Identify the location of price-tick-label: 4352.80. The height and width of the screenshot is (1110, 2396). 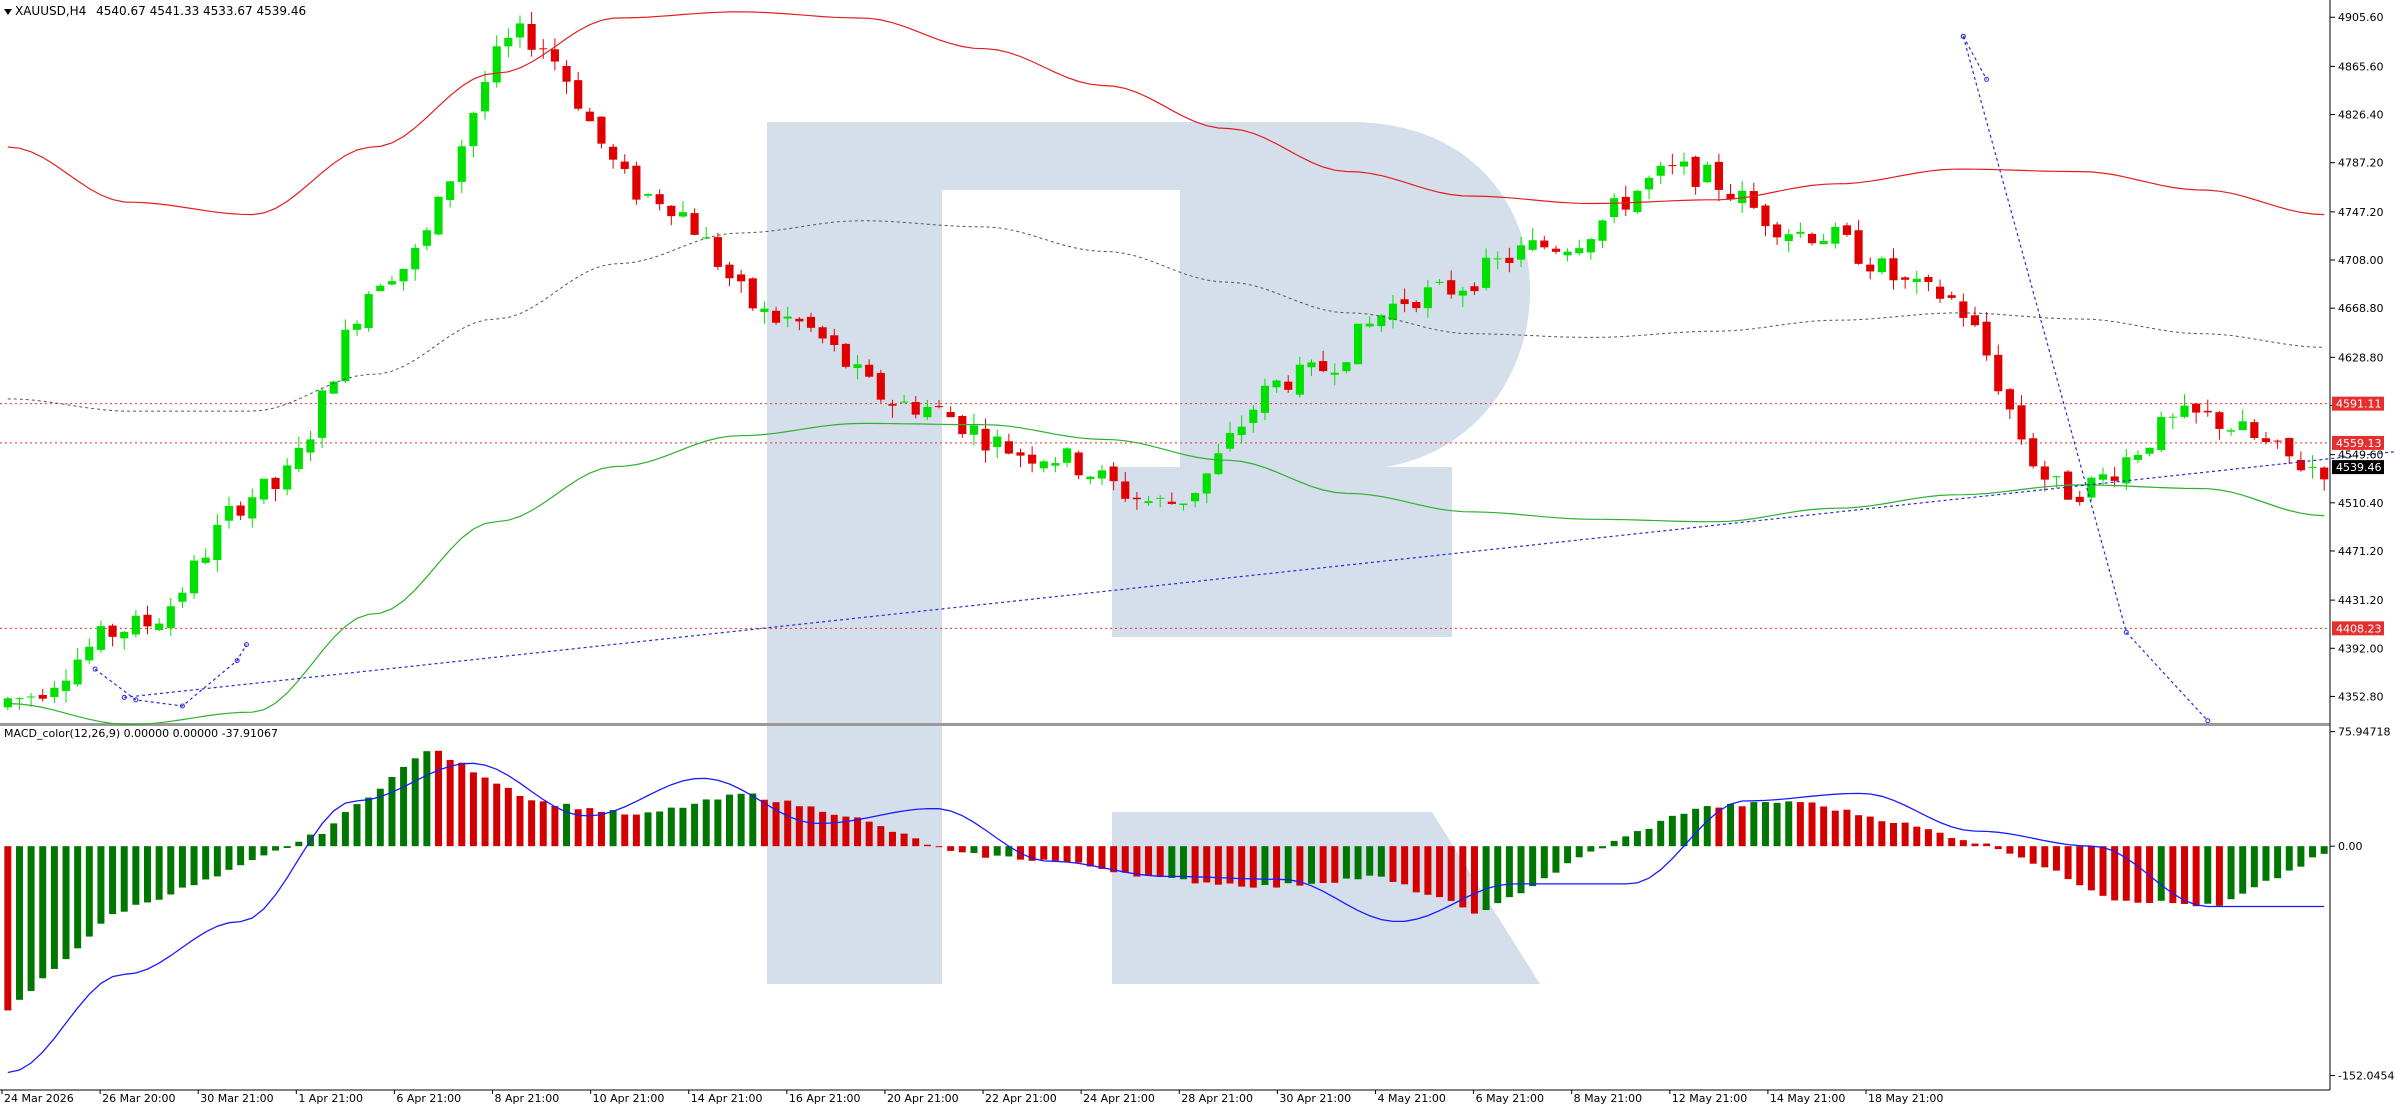
(2361, 696).